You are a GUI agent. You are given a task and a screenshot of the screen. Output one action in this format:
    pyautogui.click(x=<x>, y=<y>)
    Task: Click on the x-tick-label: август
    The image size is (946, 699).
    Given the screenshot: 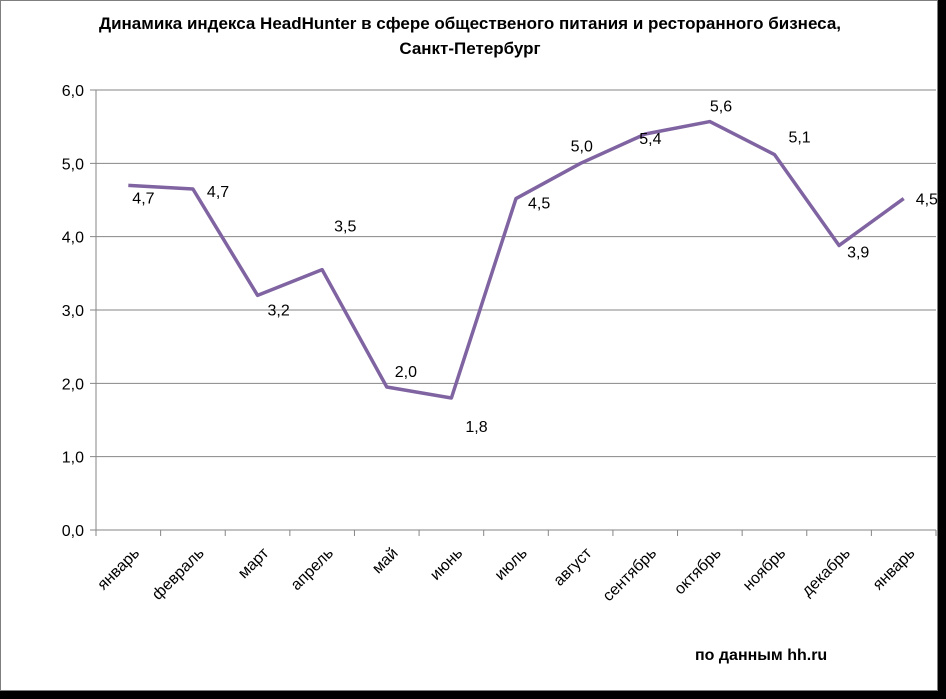 What is the action you would take?
    pyautogui.click(x=573, y=566)
    